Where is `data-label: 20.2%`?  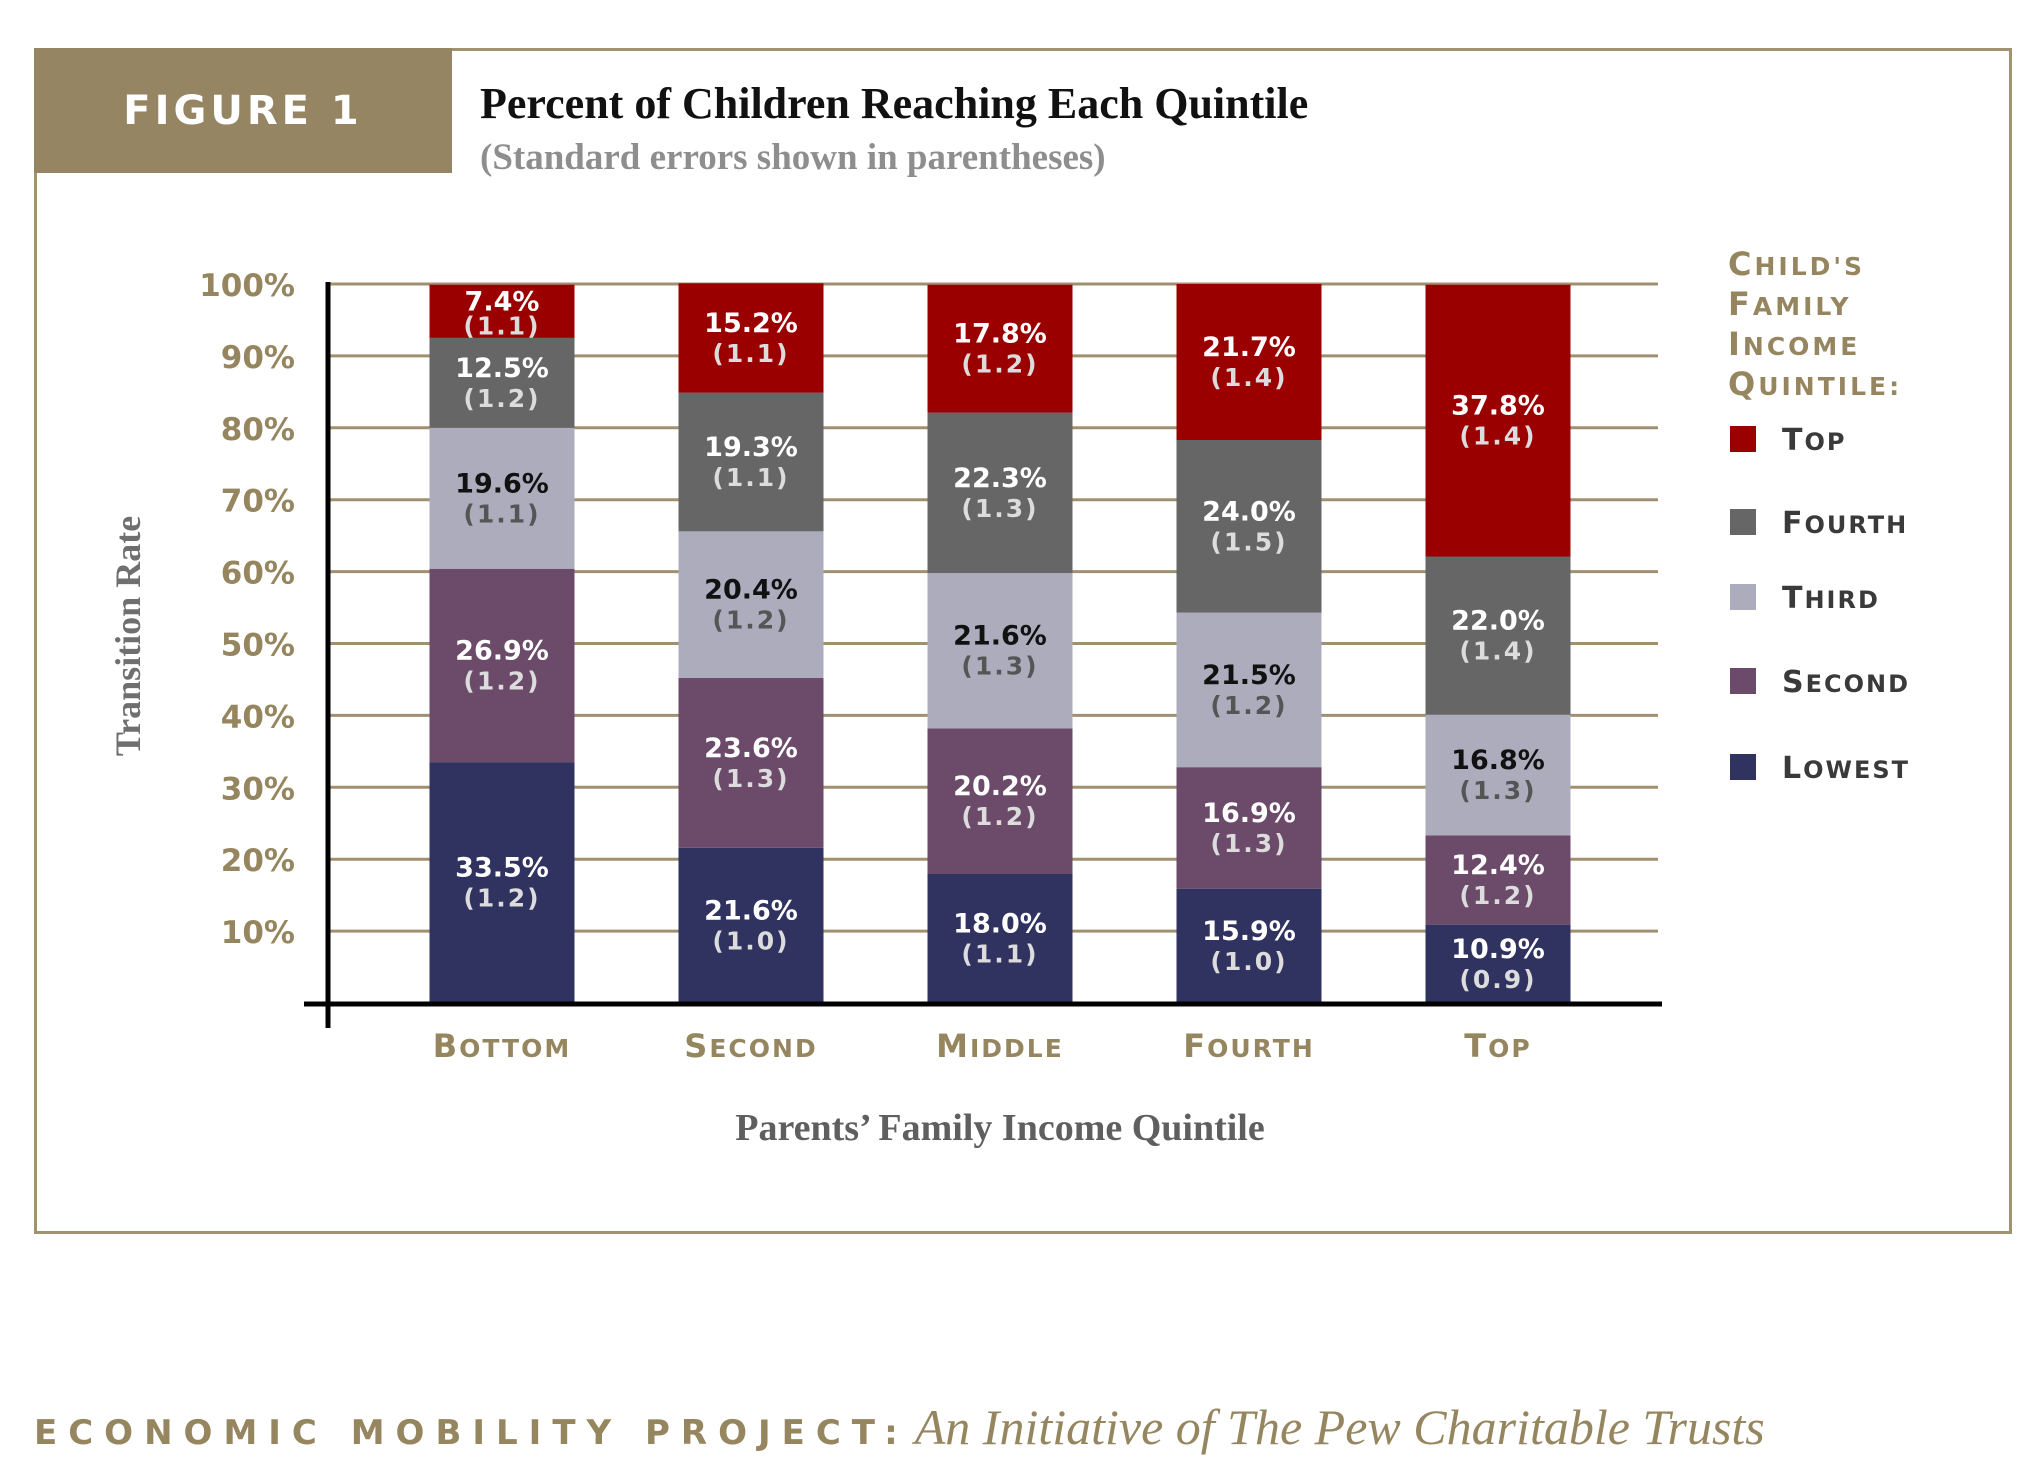 data-label: 20.2% is located at coordinates (1000, 786).